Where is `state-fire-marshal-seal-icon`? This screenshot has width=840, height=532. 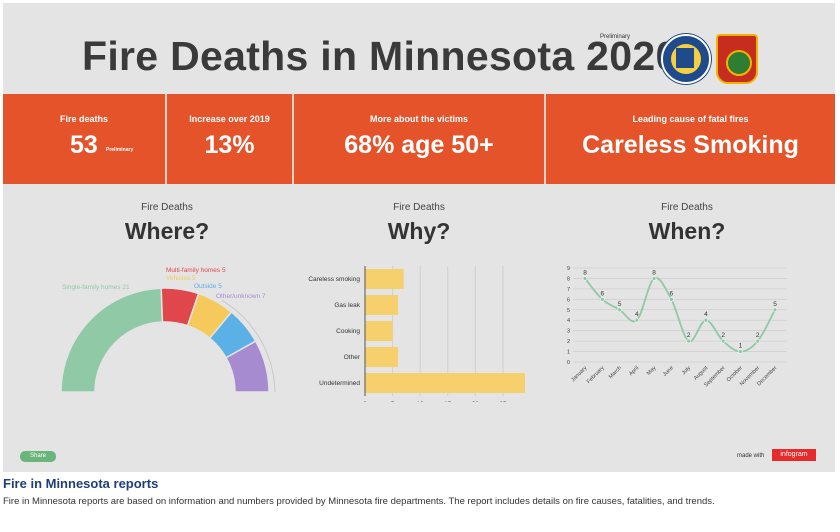 state-fire-marshal-seal-icon is located at coordinates (686, 59).